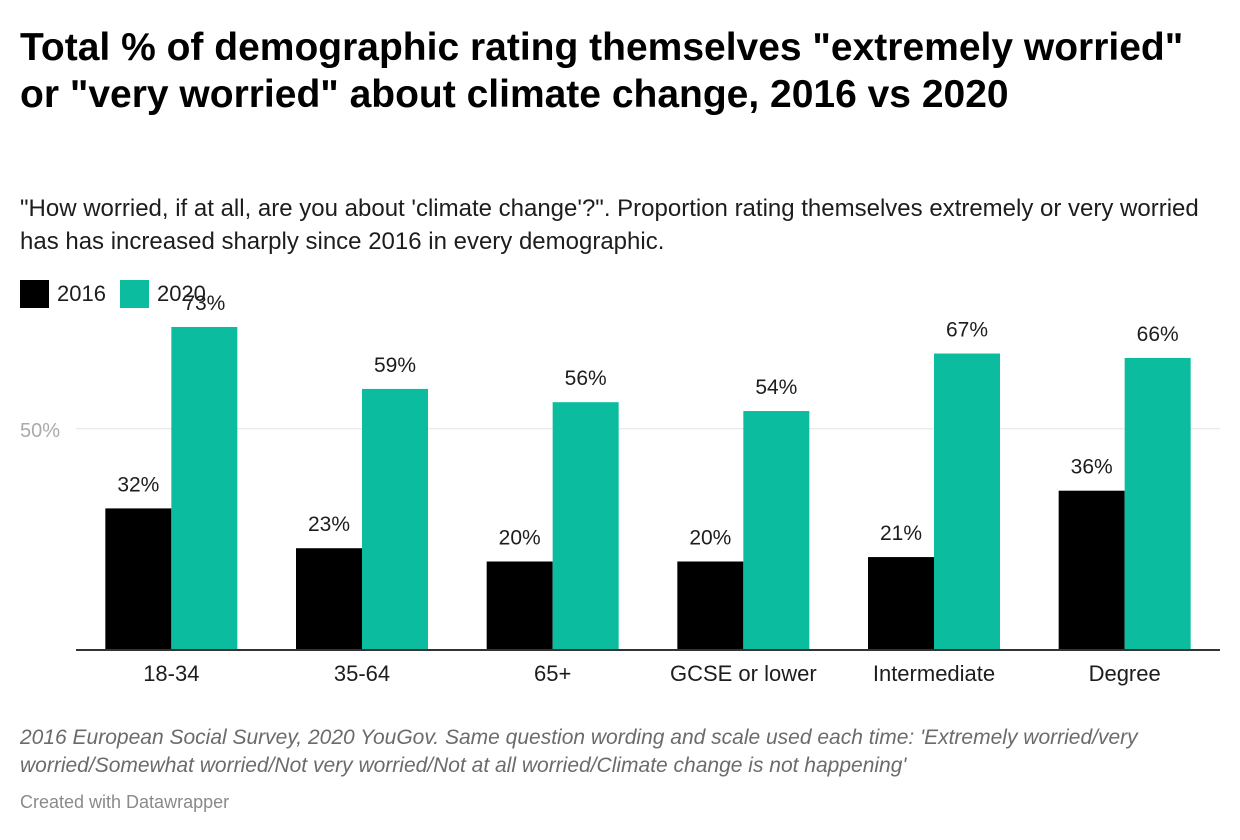 The image size is (1240, 840). Describe the element at coordinates (171, 673) in the screenshot. I see `x-tick-label: 18-34` at that location.